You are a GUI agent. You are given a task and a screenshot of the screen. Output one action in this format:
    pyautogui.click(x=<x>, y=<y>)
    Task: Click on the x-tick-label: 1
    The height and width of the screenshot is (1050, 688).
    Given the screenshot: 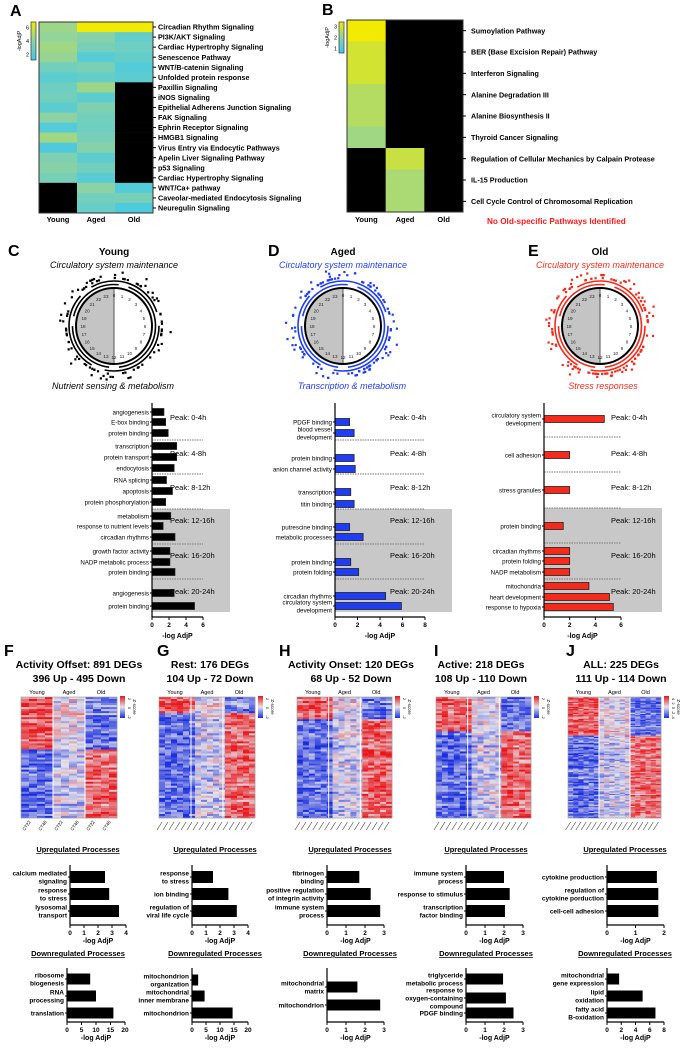 What is the action you would take?
    pyautogui.click(x=346, y=933)
    